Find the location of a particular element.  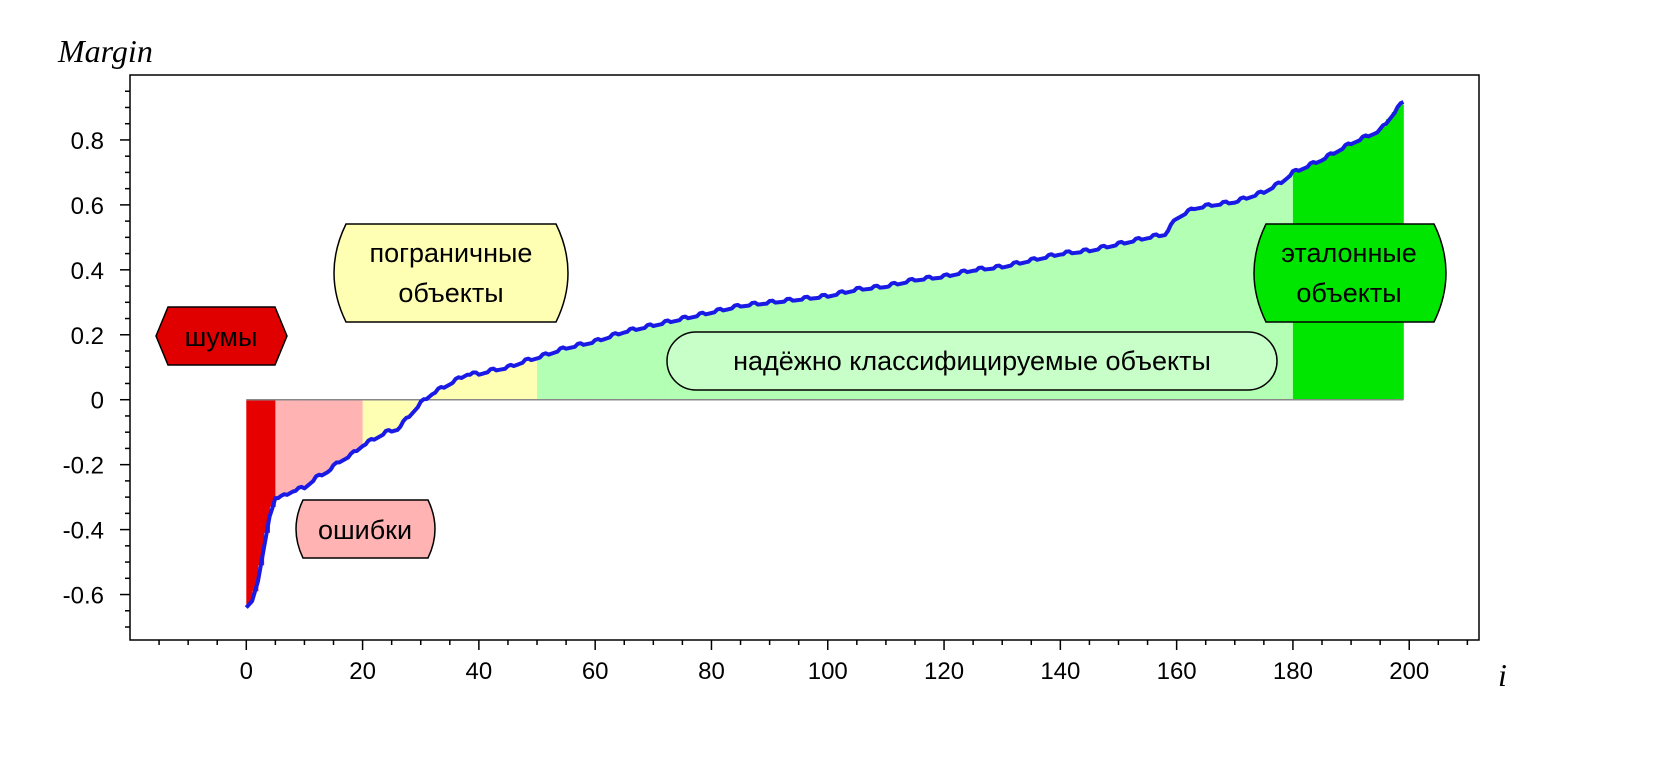

x-tick-label: 60 is located at coordinates (595, 671).